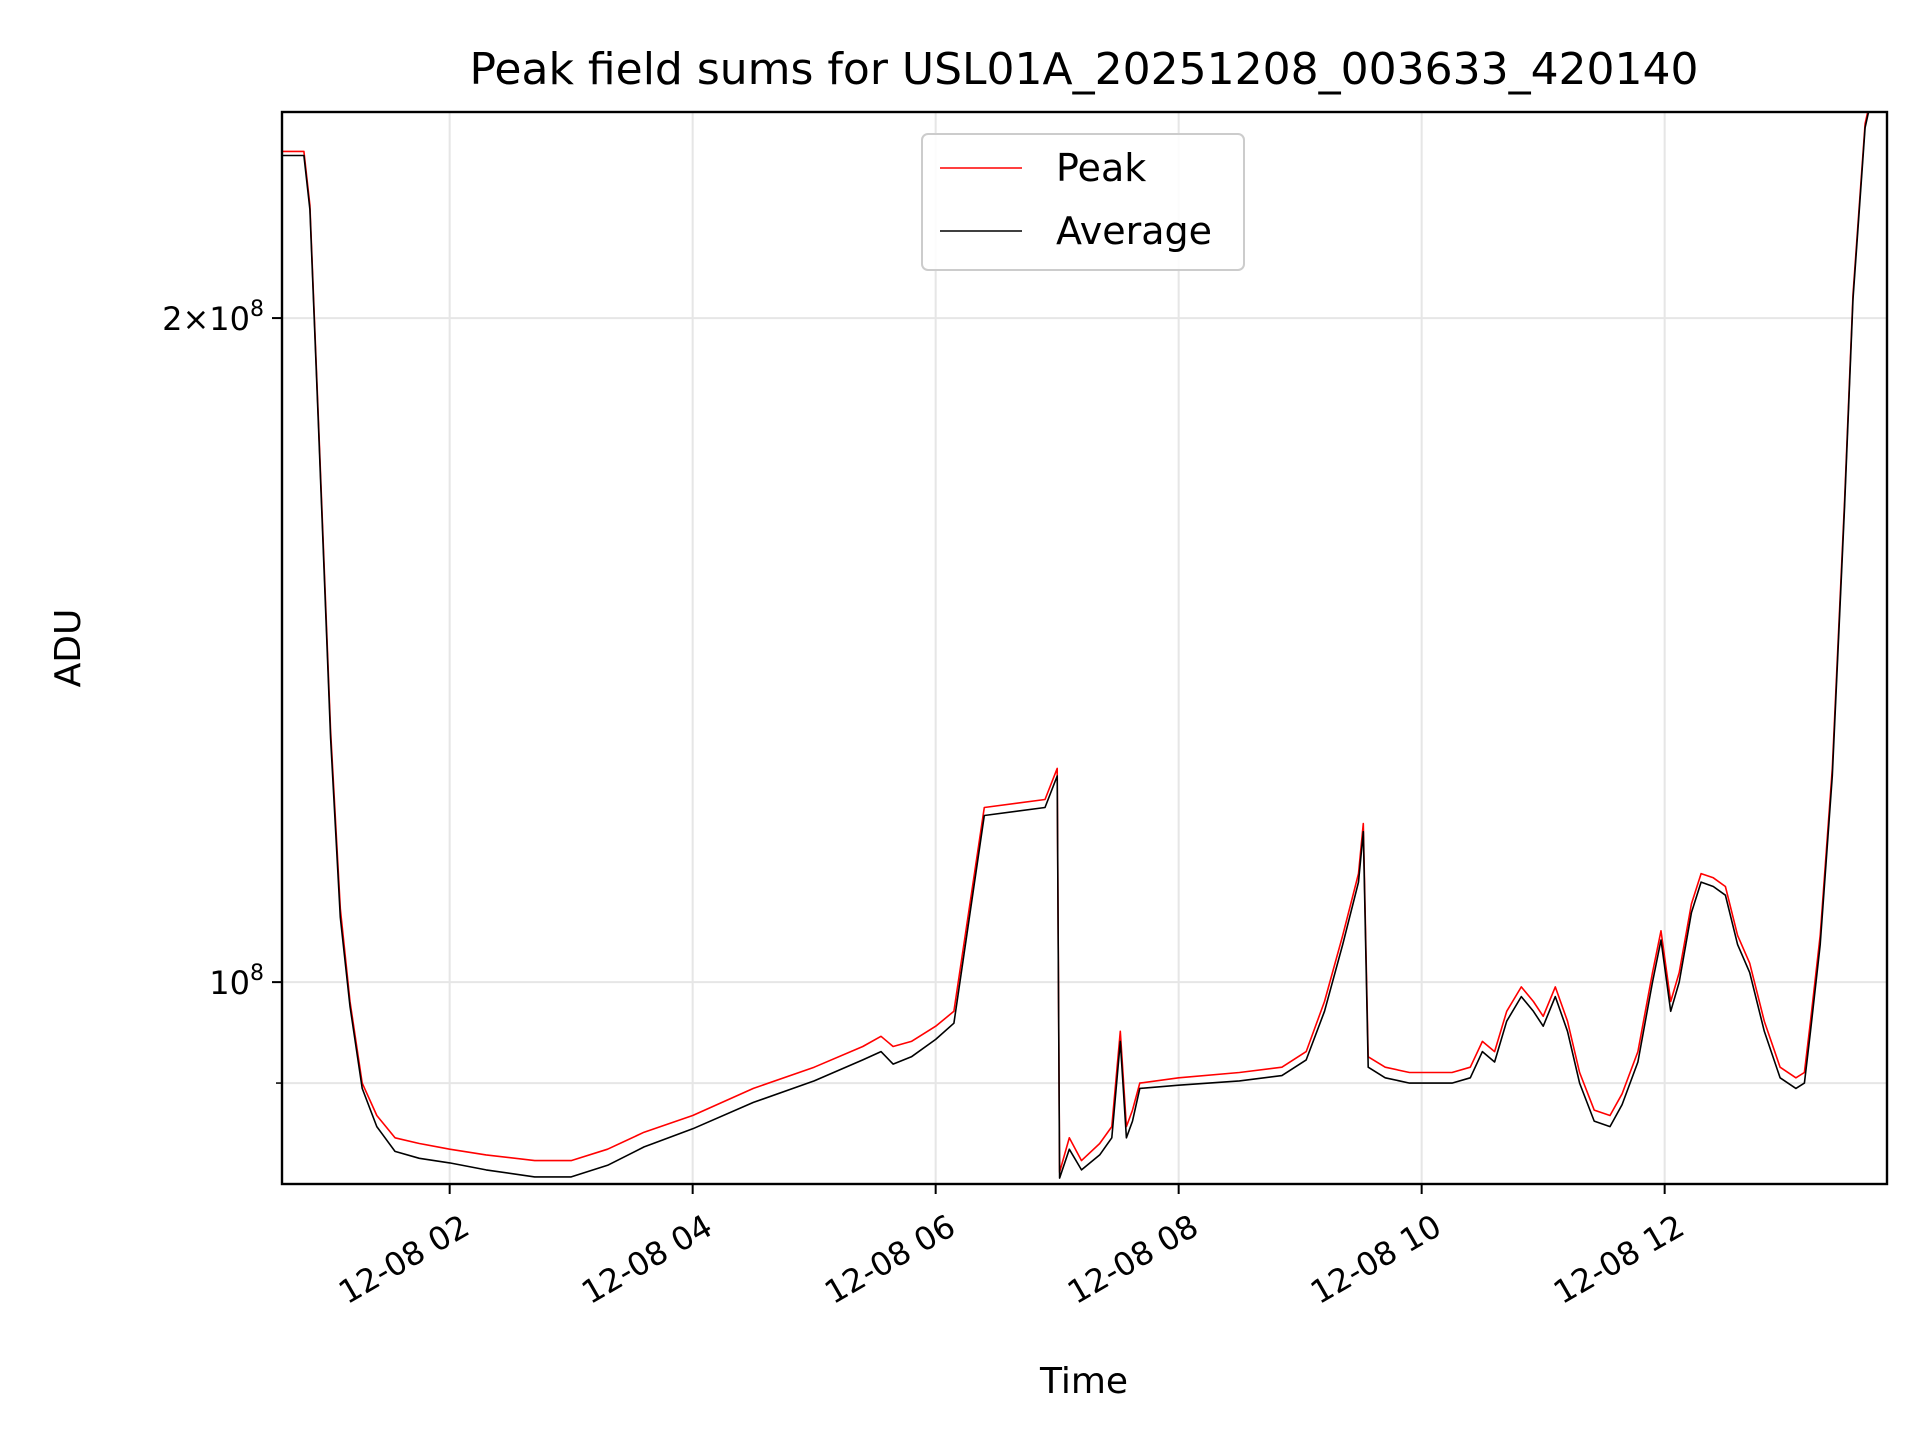 The height and width of the screenshot is (1440, 1920). I want to click on x-axis-label: Time, so click(1083, 1381).